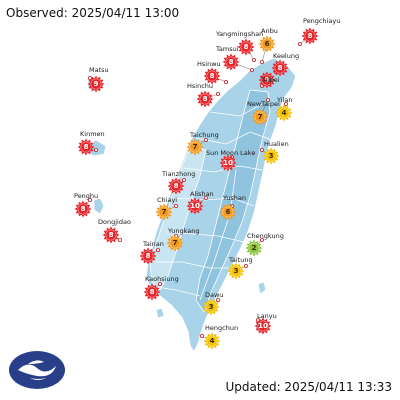 The width and height of the screenshot is (400, 400). Describe the element at coordinates (264, 244) in the screenshot. I see `station-chengkung: 2 Chengkung` at that location.